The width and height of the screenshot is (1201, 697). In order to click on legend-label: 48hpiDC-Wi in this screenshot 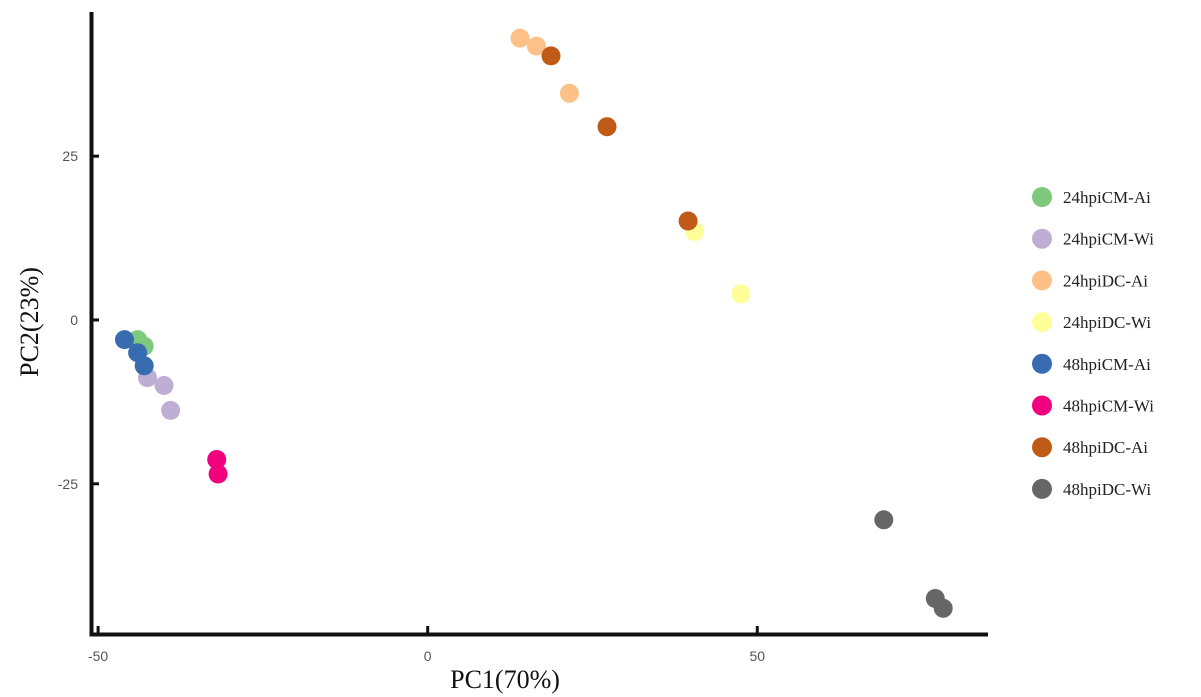, I will do `click(1107, 489)`.